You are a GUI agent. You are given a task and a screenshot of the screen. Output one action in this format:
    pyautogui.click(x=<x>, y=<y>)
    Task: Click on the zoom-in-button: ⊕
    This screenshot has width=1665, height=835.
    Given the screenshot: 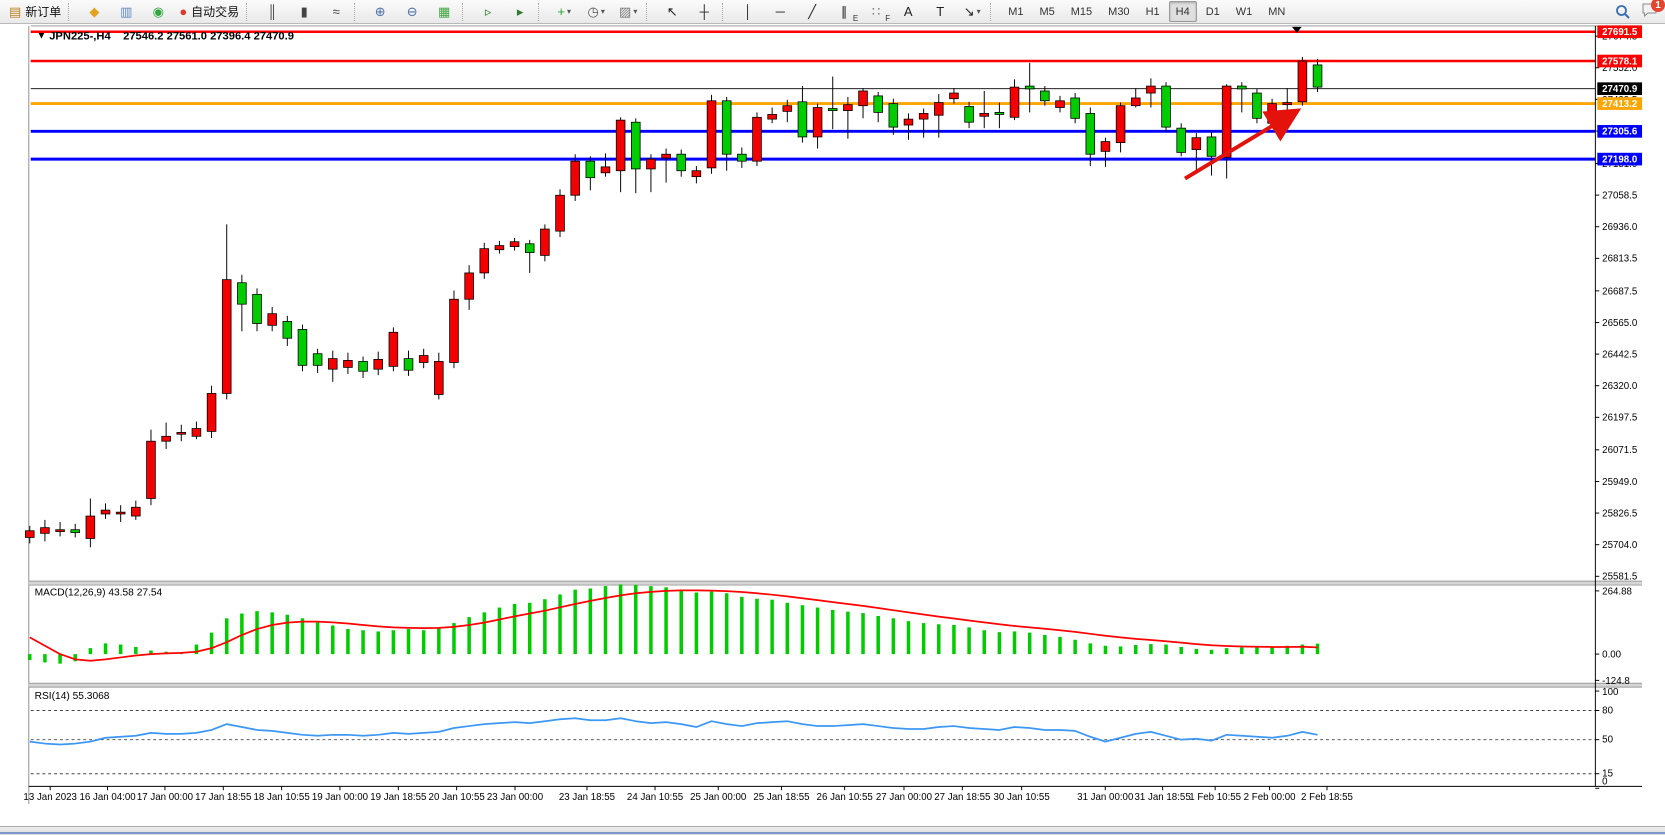 What is the action you would take?
    pyautogui.click(x=380, y=12)
    